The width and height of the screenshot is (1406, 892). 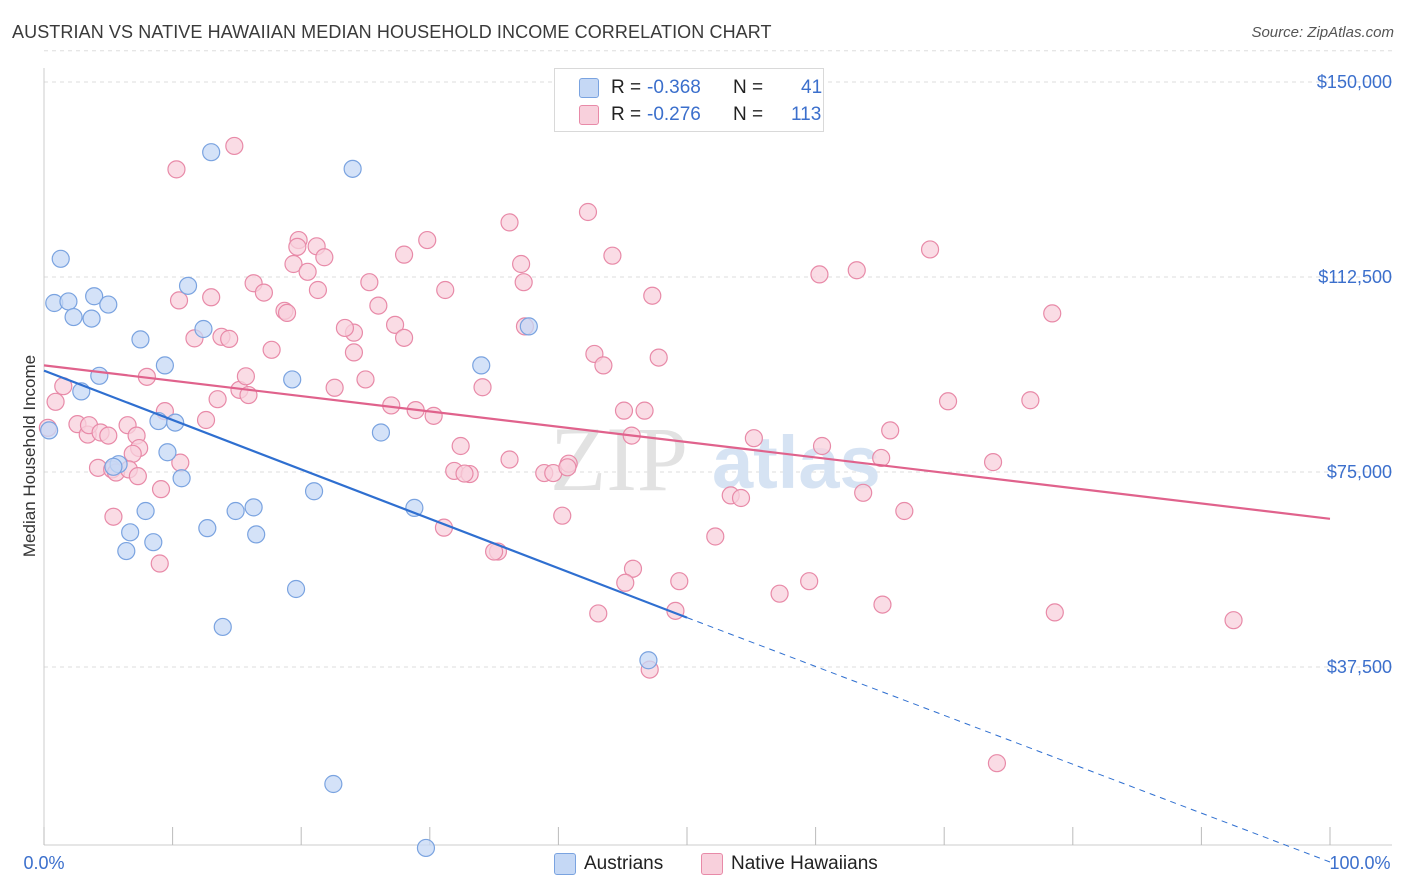 I want to click on native-hawaiians-legend-label: Native Hawaiians, so click(x=804, y=863).